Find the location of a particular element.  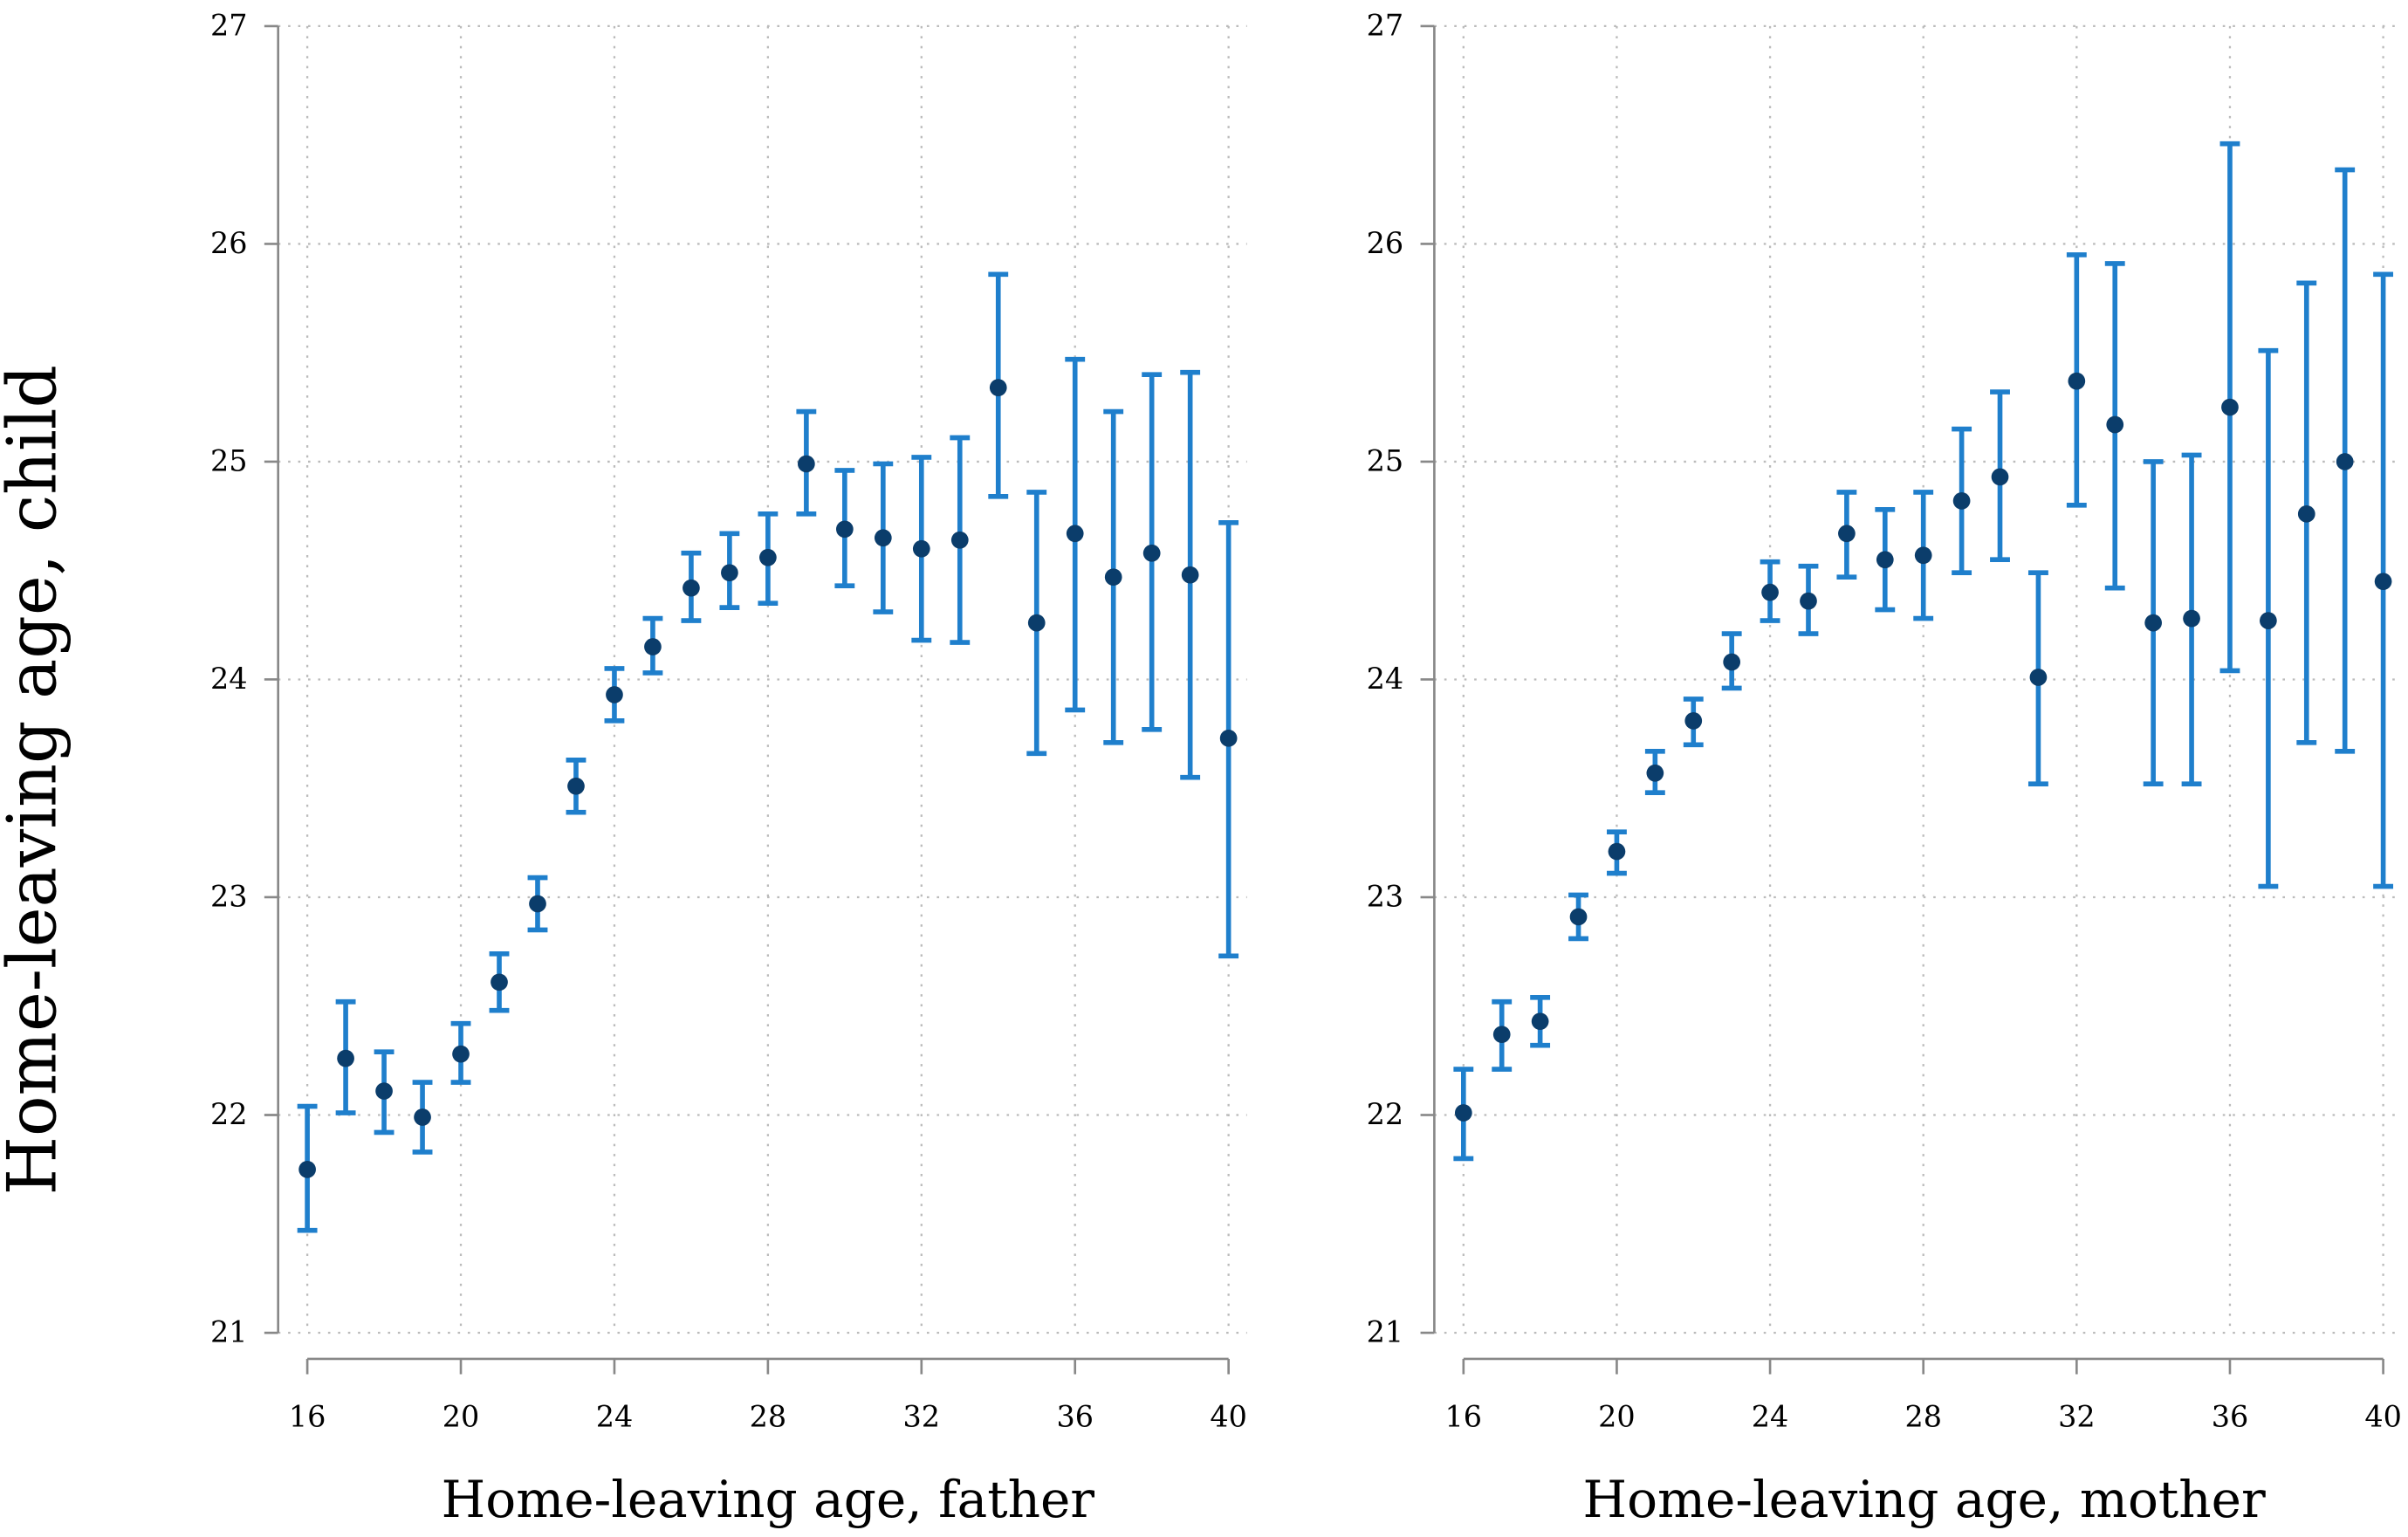

y-axis-label: Home-leaving age, child is located at coordinates (36, 780).